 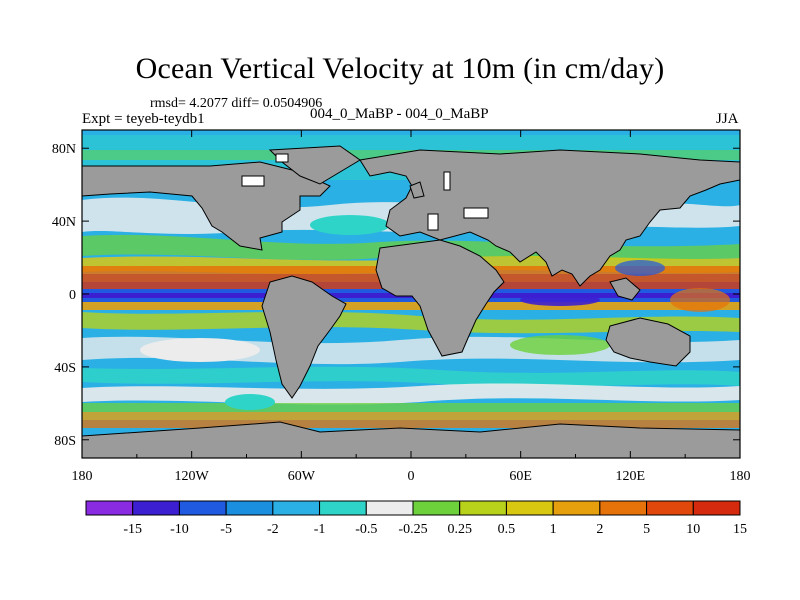 What do you see at coordinates (314, 165) in the screenshot?
I see `land-greenland` at bounding box center [314, 165].